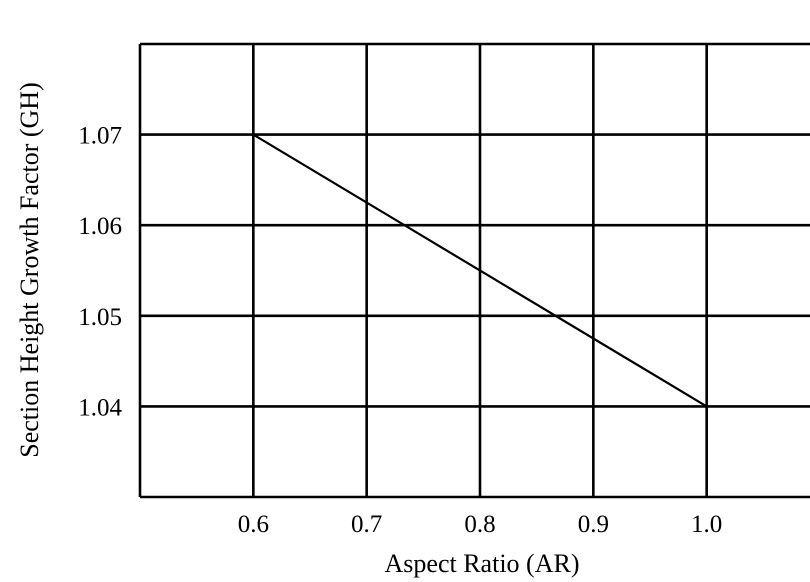 This screenshot has width=810, height=582. I want to click on x-tick-label: 0.8, so click(479, 524).